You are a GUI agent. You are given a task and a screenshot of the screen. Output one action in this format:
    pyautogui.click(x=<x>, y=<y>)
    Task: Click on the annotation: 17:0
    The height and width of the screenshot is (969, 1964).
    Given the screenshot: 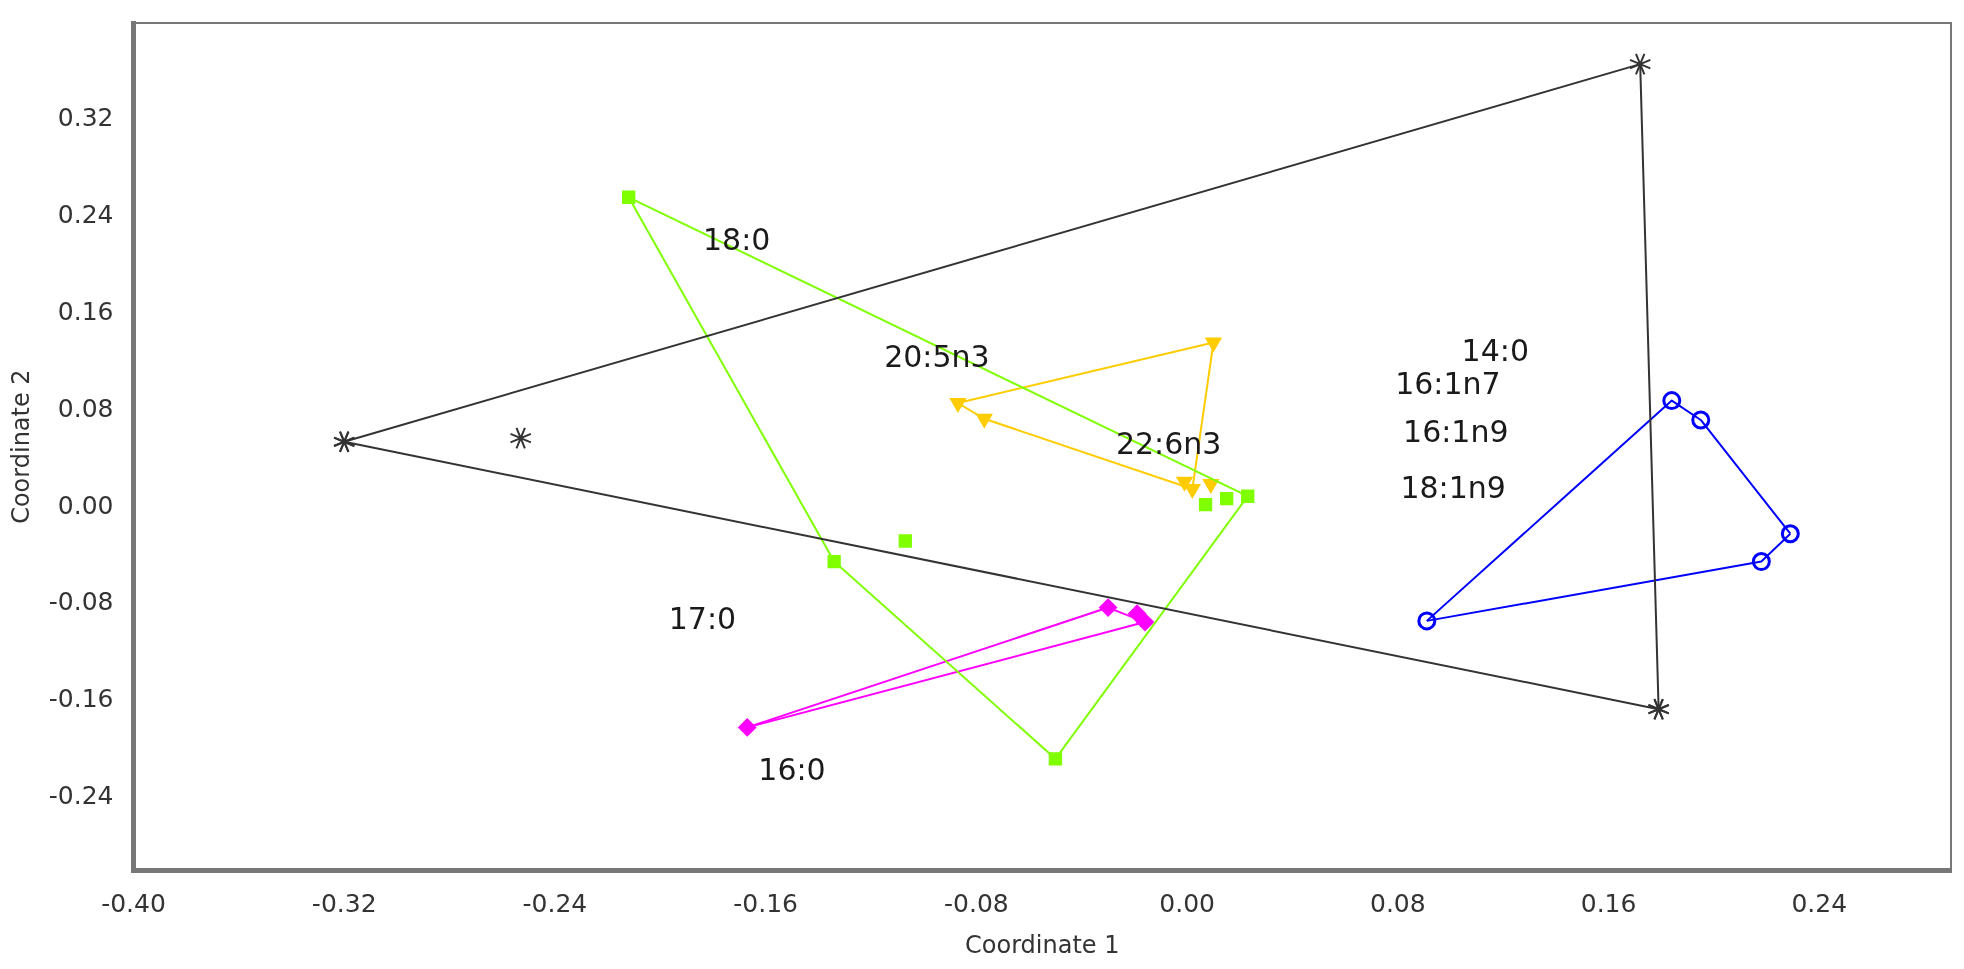 What is the action you would take?
    pyautogui.click(x=702, y=618)
    